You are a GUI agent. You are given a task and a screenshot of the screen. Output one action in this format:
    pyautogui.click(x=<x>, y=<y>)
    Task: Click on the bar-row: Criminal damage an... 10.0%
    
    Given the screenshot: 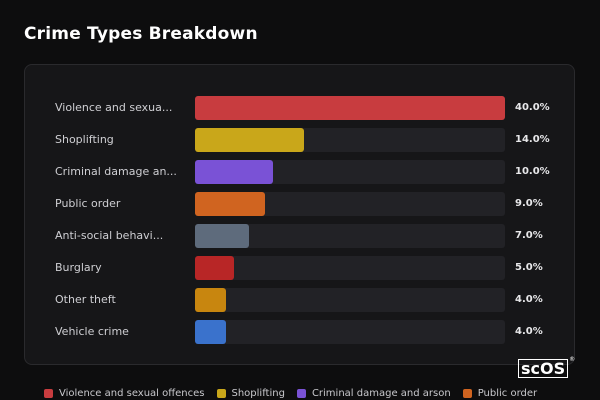 What is the action you would take?
    pyautogui.click(x=299, y=172)
    